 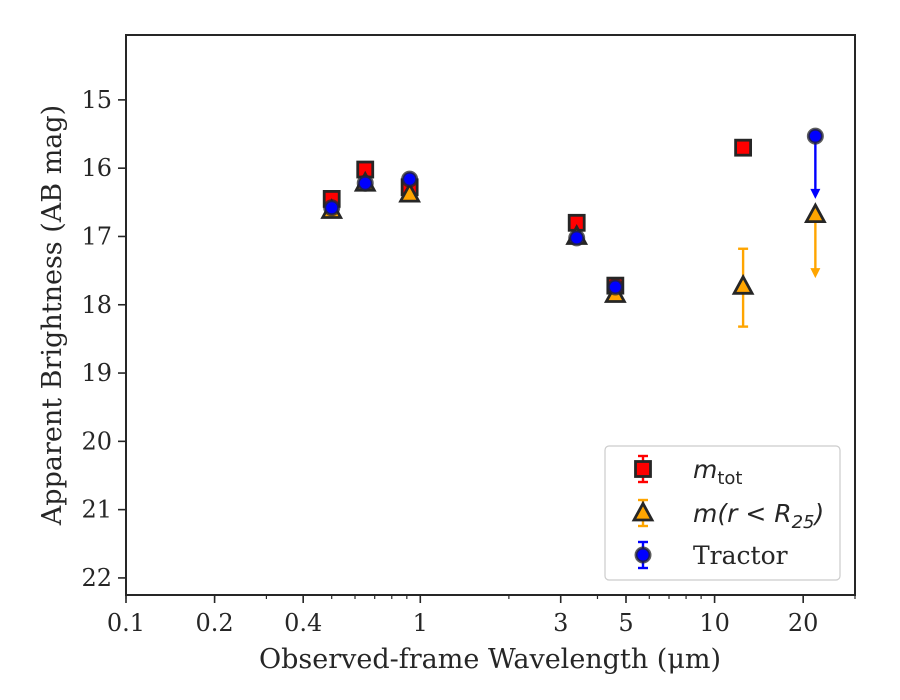 What do you see at coordinates (490, 659) in the screenshot?
I see `x-axis-label: Observed-frame Wavelength (μm)` at bounding box center [490, 659].